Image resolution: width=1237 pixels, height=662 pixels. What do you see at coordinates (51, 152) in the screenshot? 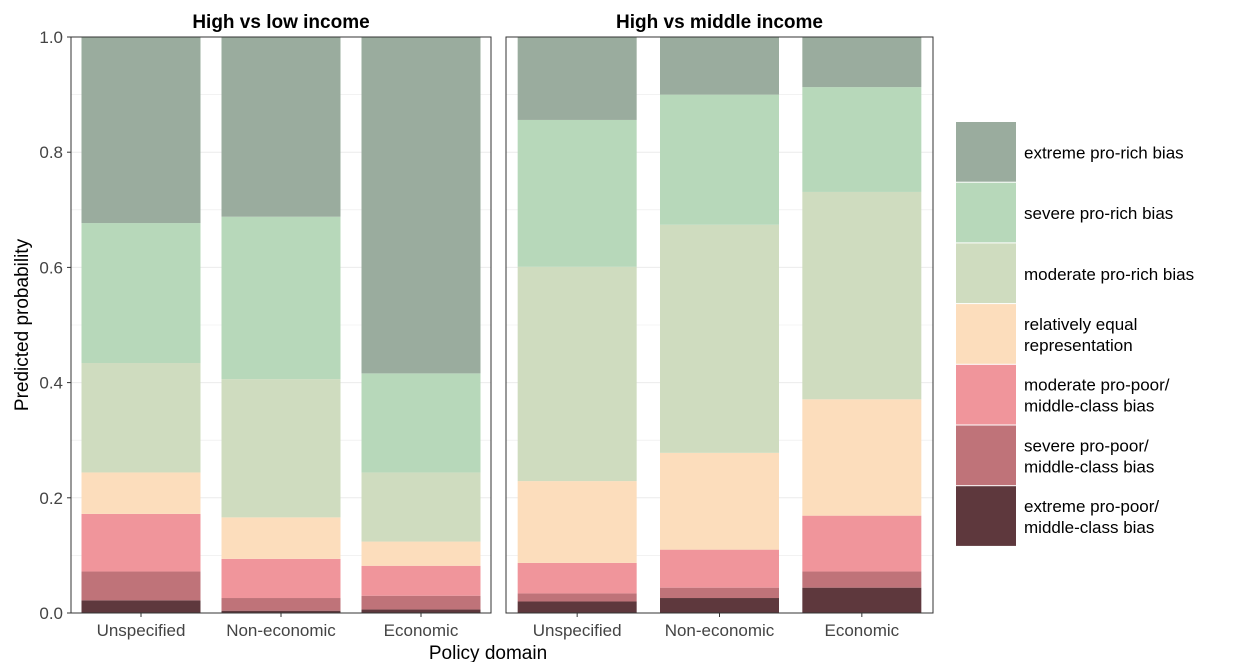
I see `y-tick-label: 0.8` at bounding box center [51, 152].